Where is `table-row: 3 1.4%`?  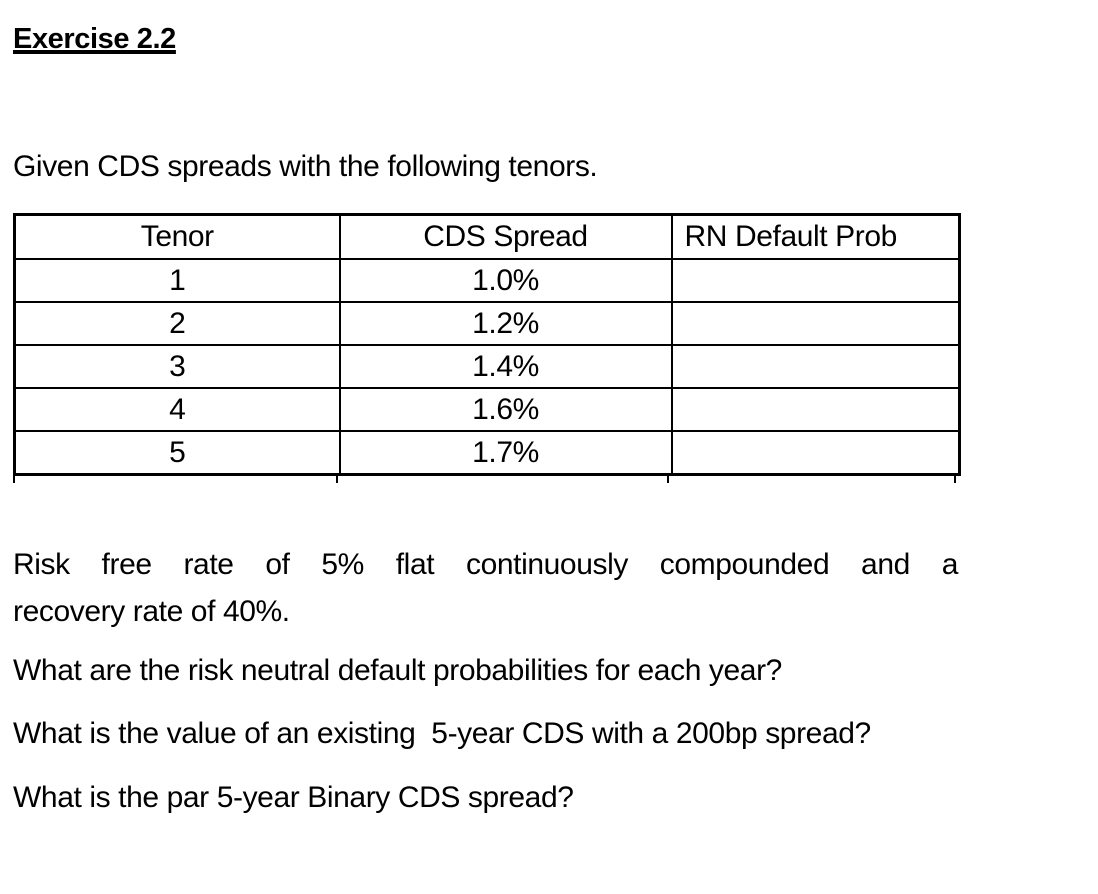
table-row: 3 1.4% is located at coordinates (487, 366).